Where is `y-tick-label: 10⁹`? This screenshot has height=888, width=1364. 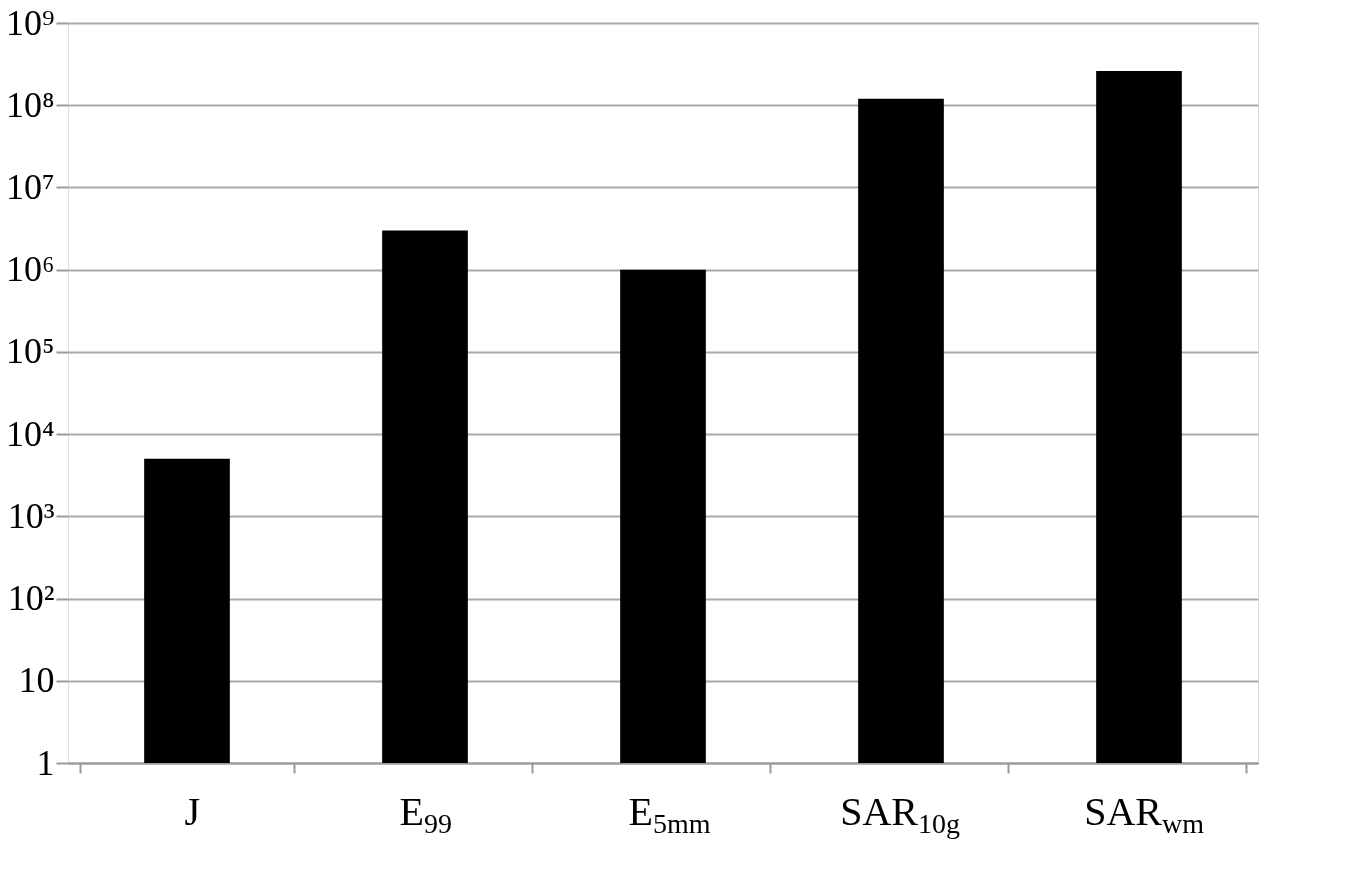 y-tick-label: 10⁹ is located at coordinates (30, 22).